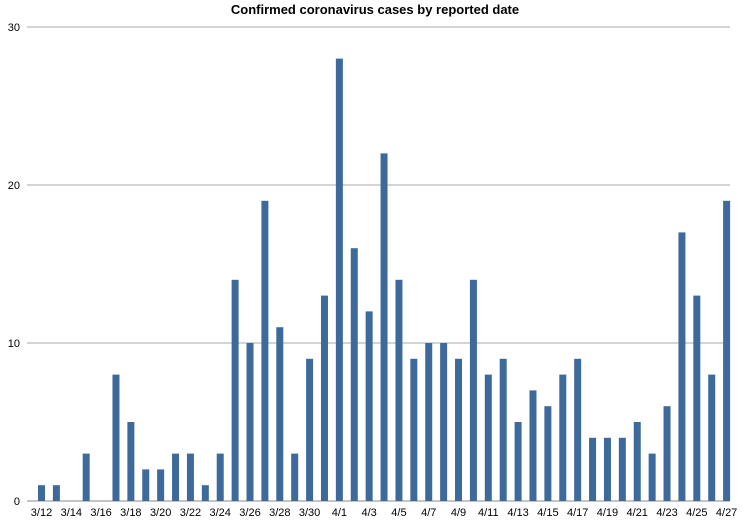  What do you see at coordinates (324, 398) in the screenshot?
I see `bar-3/31` at bounding box center [324, 398].